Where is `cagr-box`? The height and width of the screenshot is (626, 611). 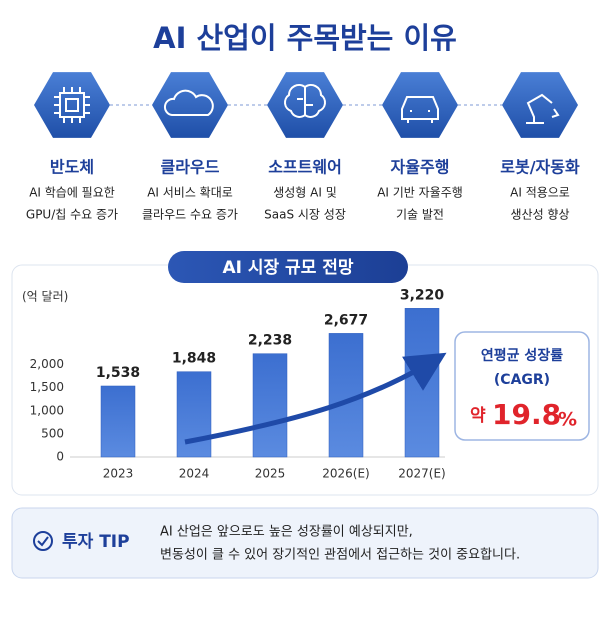 cagr-box is located at coordinates (522, 386).